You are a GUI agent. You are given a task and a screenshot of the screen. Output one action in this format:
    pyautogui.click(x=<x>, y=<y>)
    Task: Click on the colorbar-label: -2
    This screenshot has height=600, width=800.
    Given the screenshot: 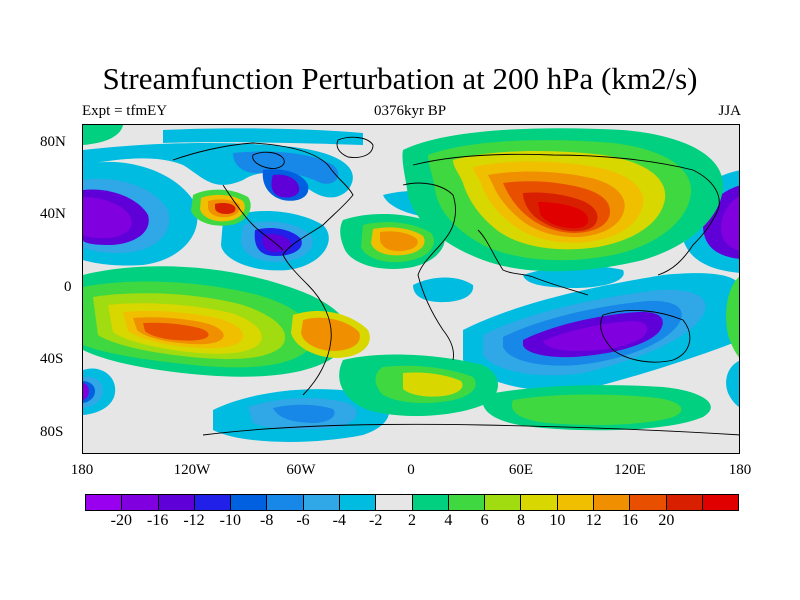 What is the action you would take?
    pyautogui.click(x=375, y=520)
    